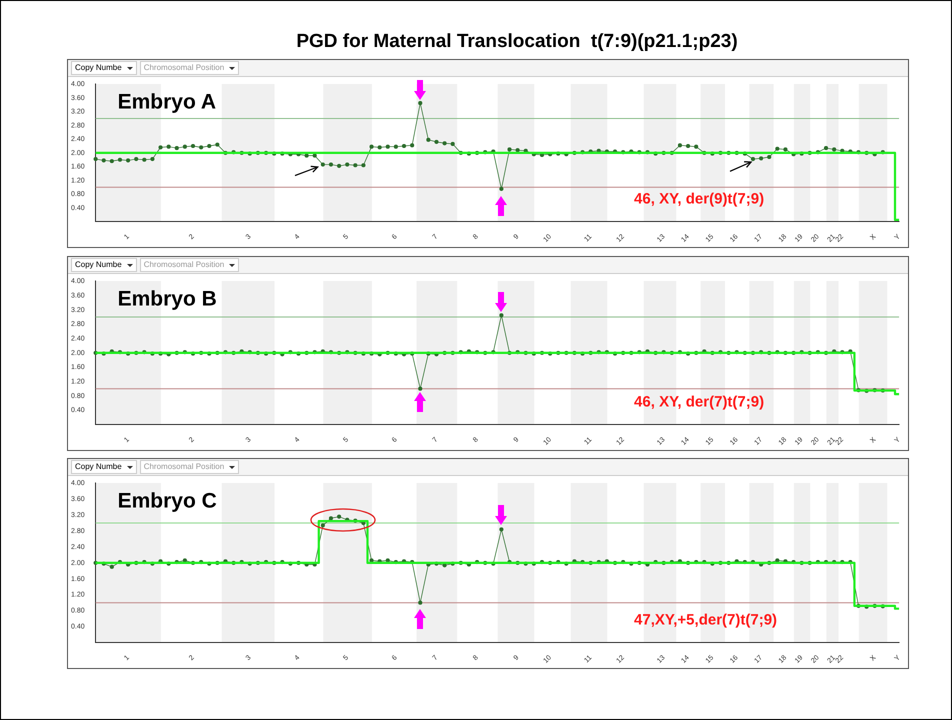 The image size is (952, 720). I want to click on annotation: 46, XY, der(9)t(7;9), so click(699, 199).